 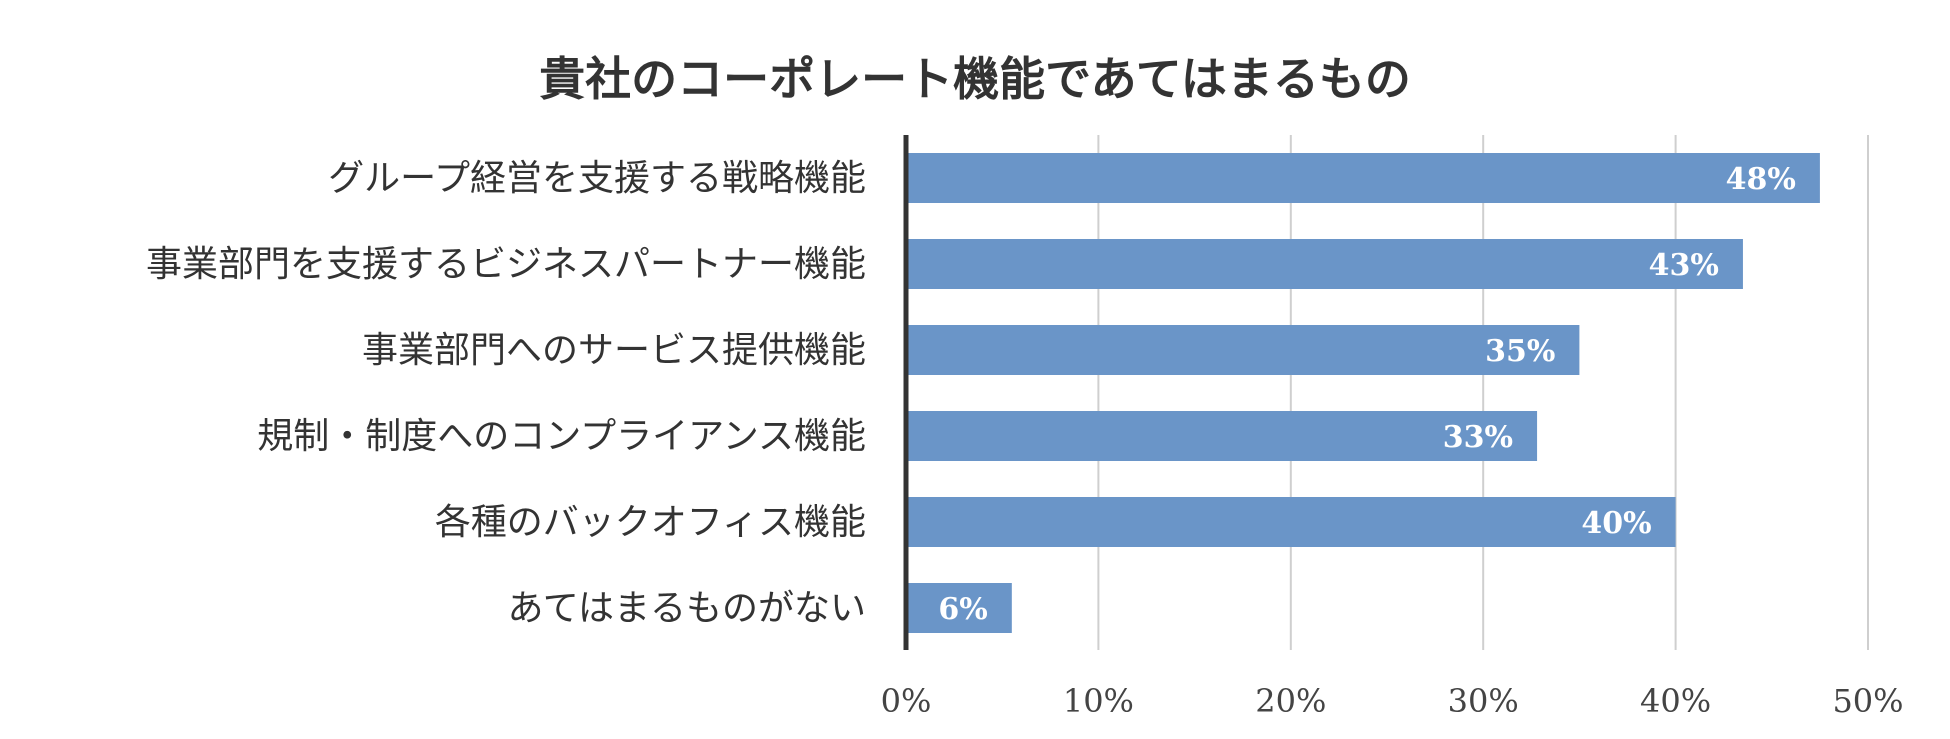 I want to click on x-tick-label: 10%, so click(x=1098, y=701).